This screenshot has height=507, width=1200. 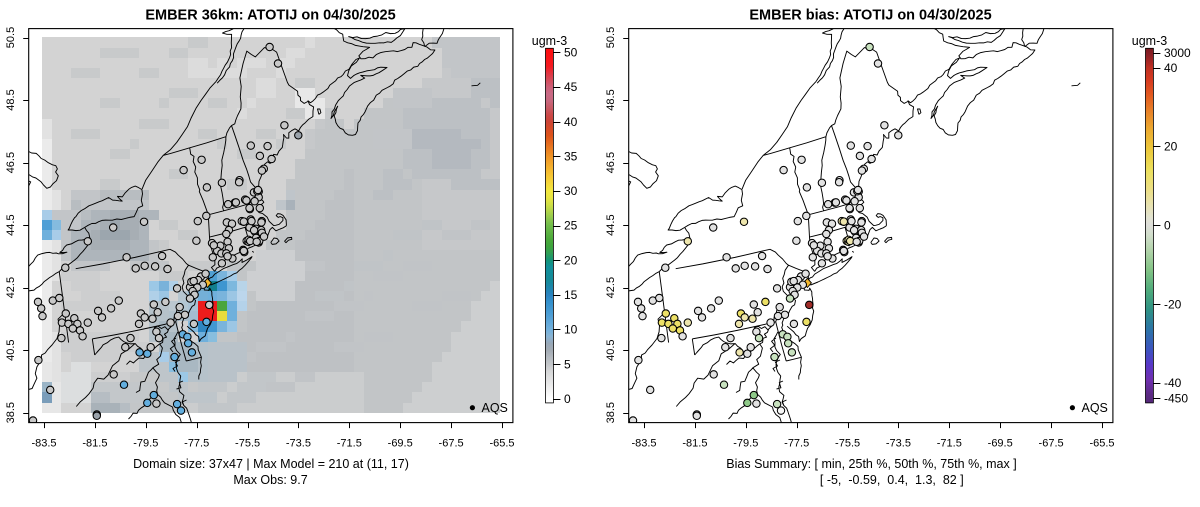 I want to click on svg-text: -20, so click(x=1173, y=304).